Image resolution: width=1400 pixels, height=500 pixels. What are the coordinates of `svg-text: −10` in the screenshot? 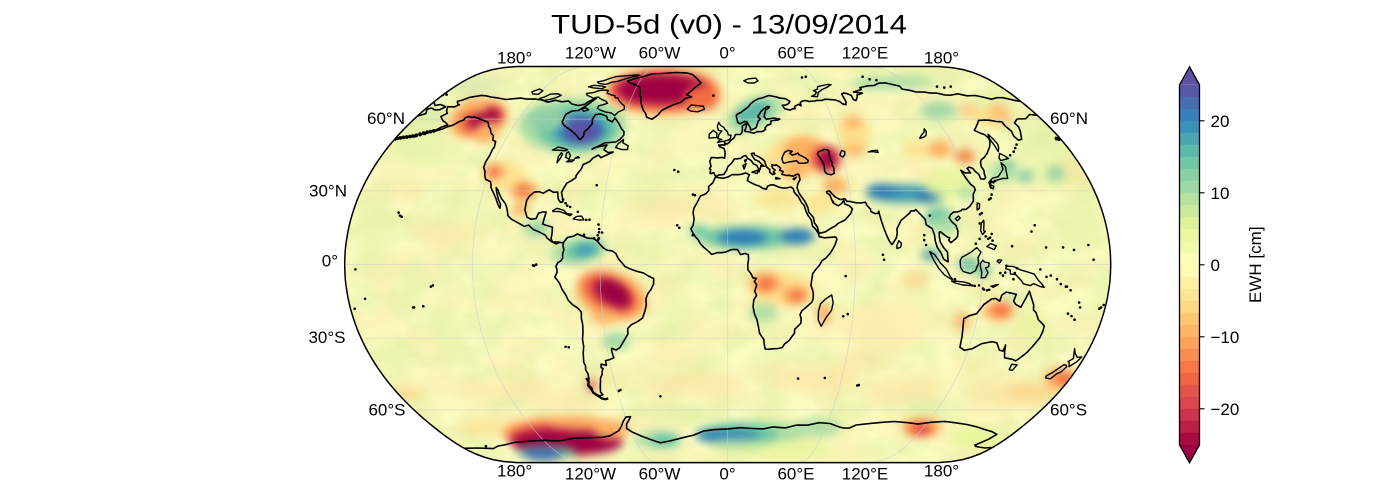 It's located at (1225, 337).